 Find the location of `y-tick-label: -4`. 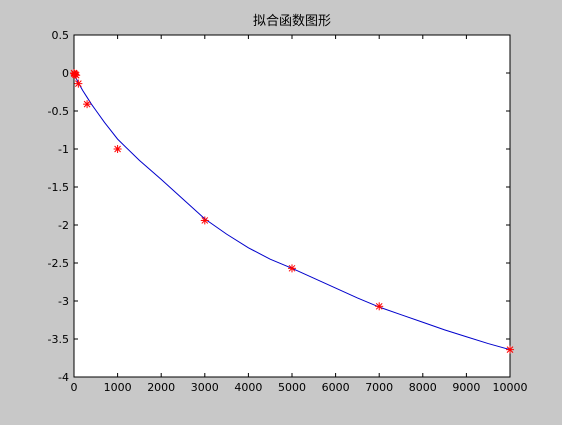

y-tick-label: -4 is located at coordinates (63, 377).